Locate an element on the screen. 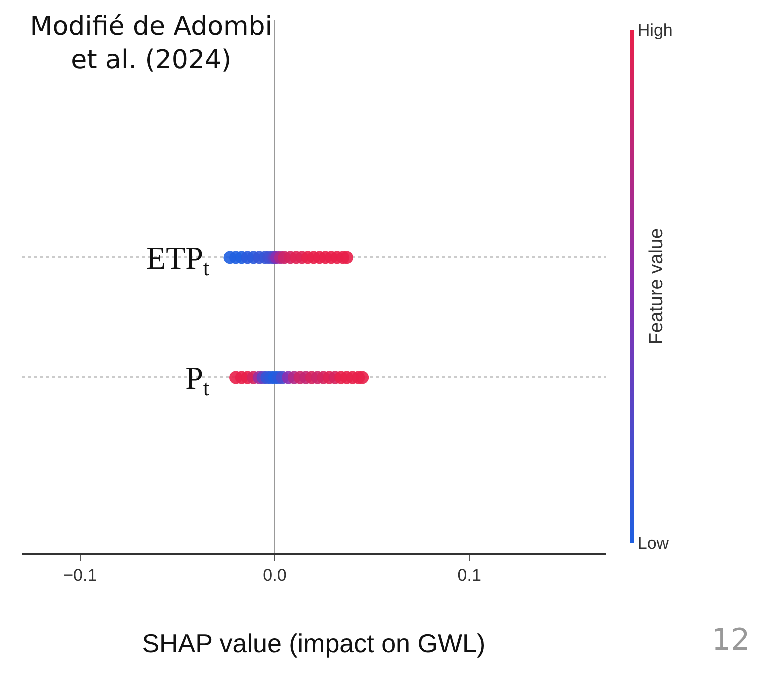 Image resolution: width=757 pixels, height=695 pixels. x-tick-label: −0.1 is located at coordinates (81, 576).